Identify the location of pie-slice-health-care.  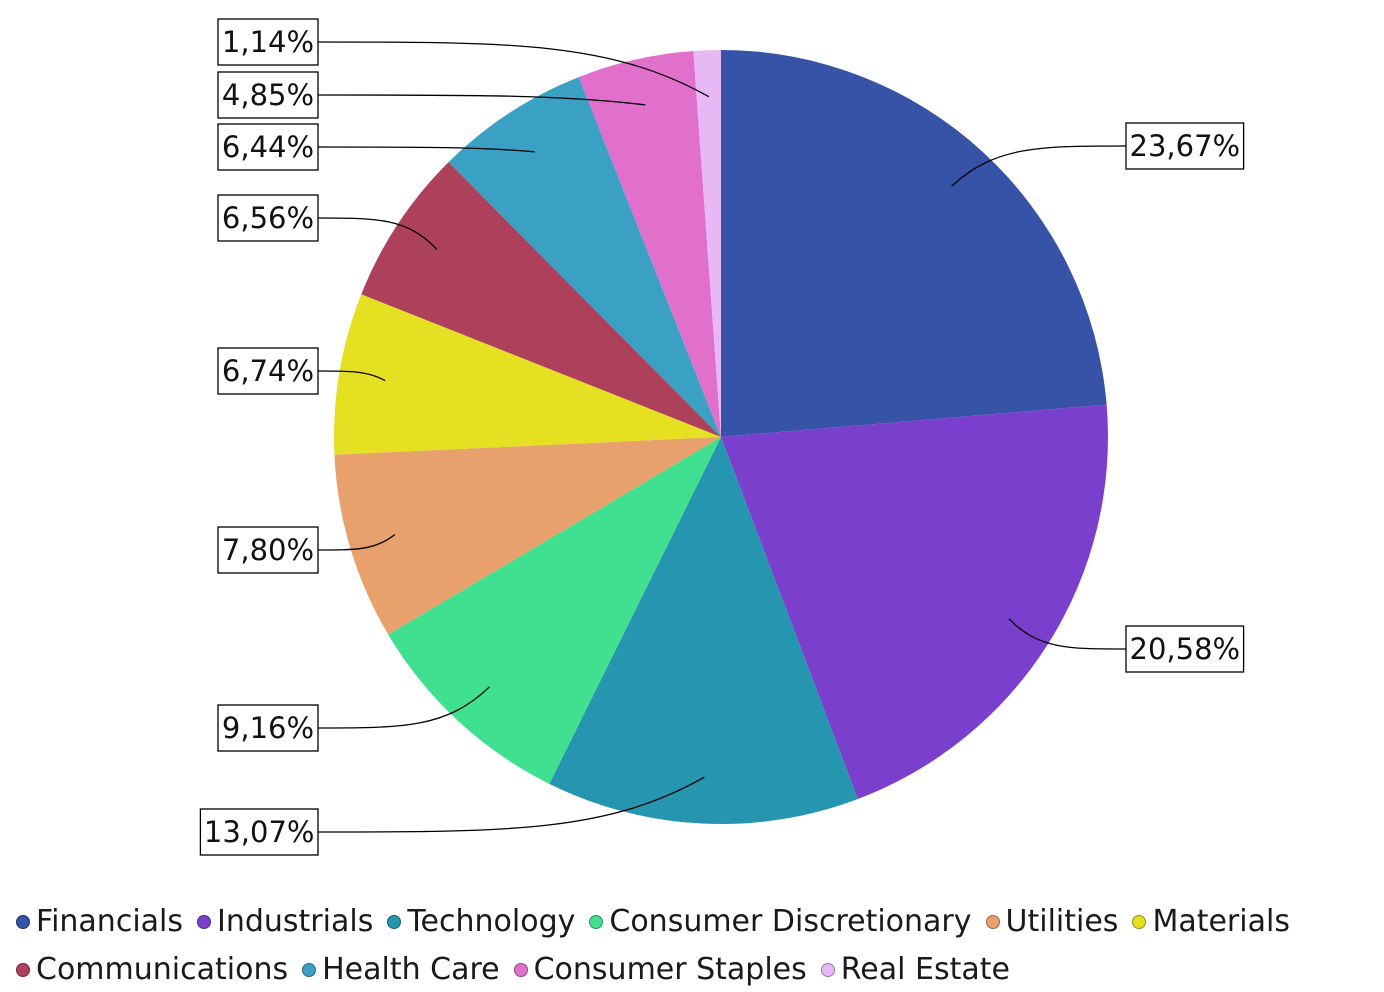
(584, 257).